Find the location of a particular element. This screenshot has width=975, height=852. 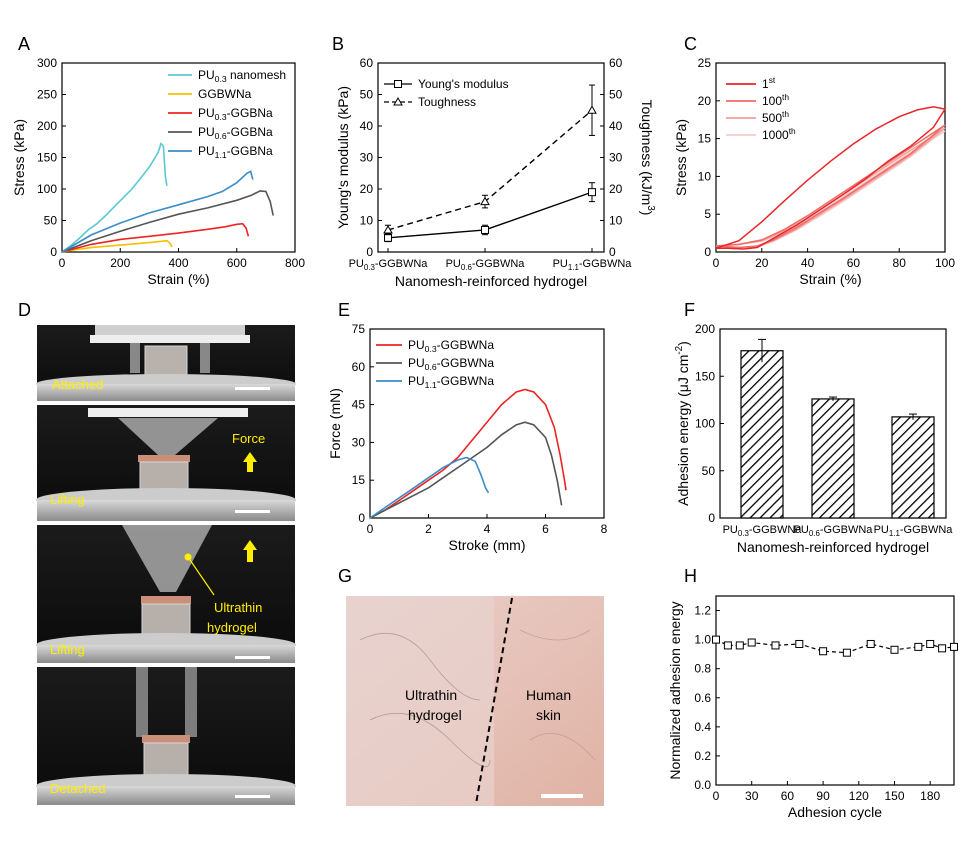

y-tick-label: 75 is located at coordinates (359, 329).